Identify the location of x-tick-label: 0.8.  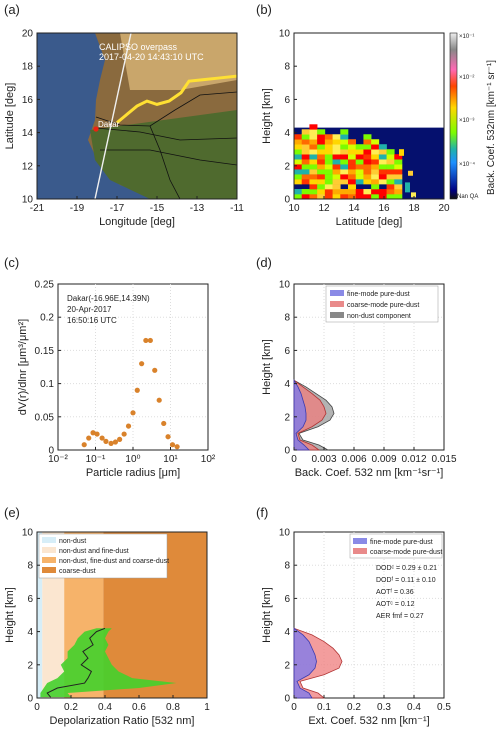
(173, 707).